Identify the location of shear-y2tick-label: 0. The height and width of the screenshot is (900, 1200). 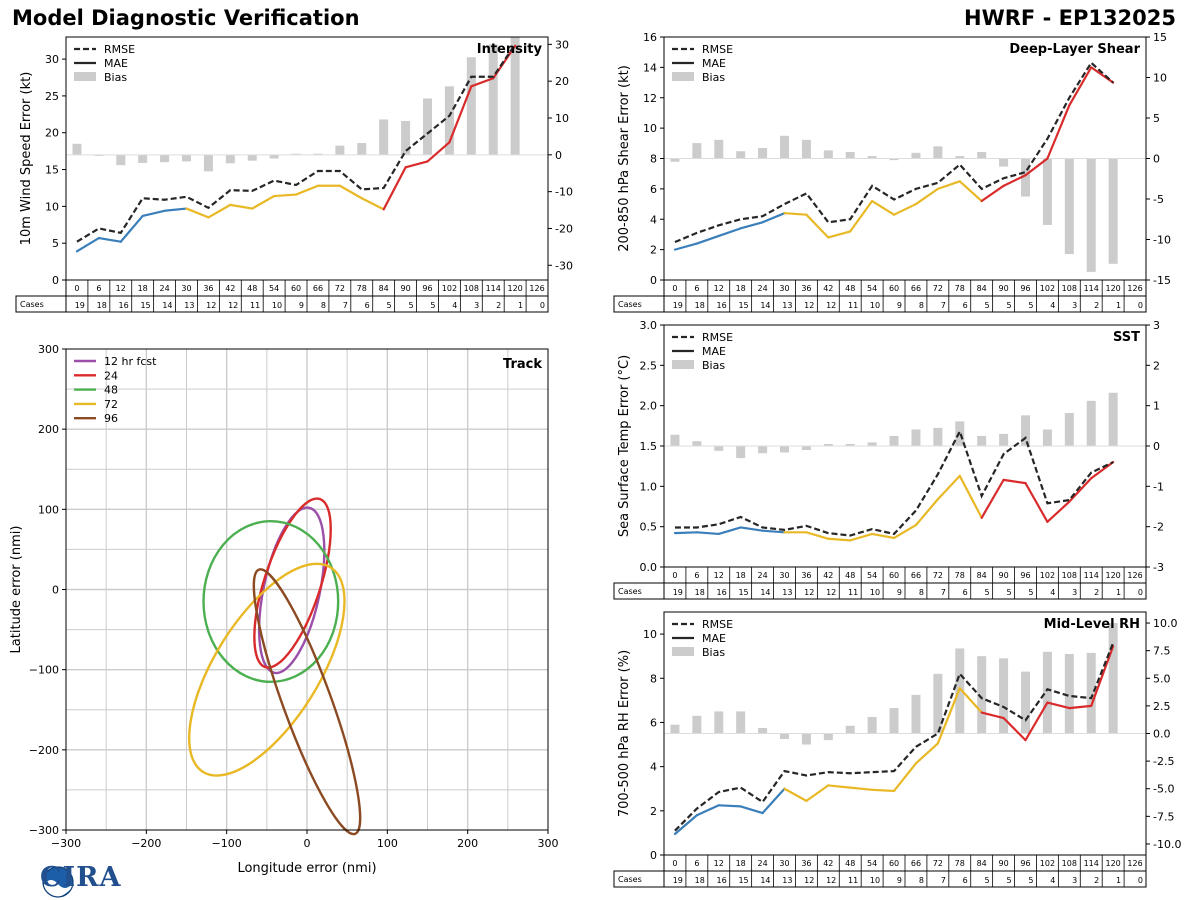
(1156, 159).